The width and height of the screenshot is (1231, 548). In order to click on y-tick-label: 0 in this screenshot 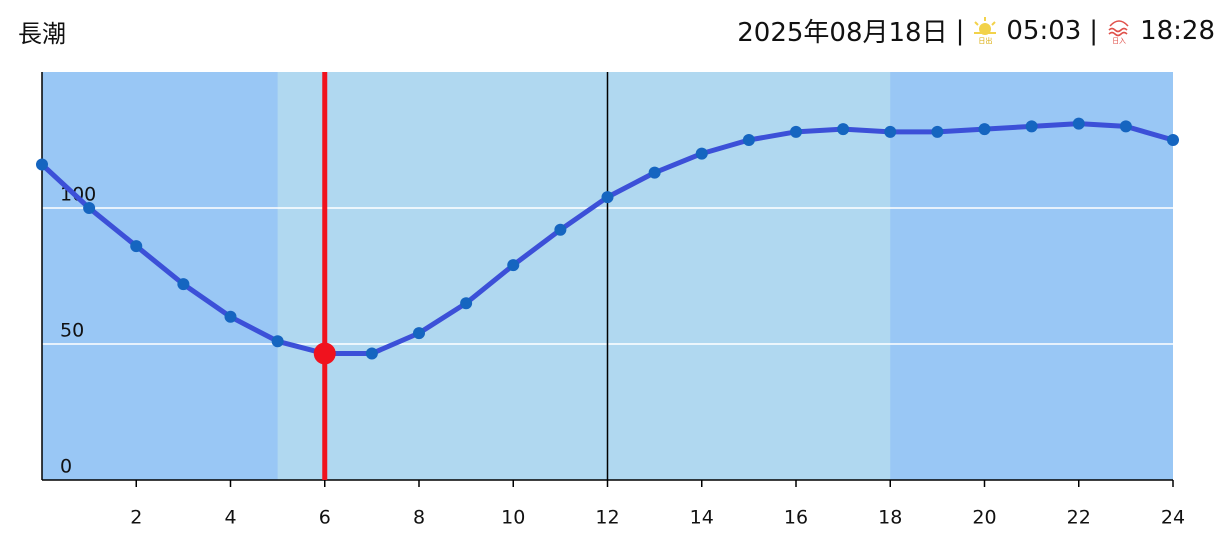, I will do `click(66, 467)`.